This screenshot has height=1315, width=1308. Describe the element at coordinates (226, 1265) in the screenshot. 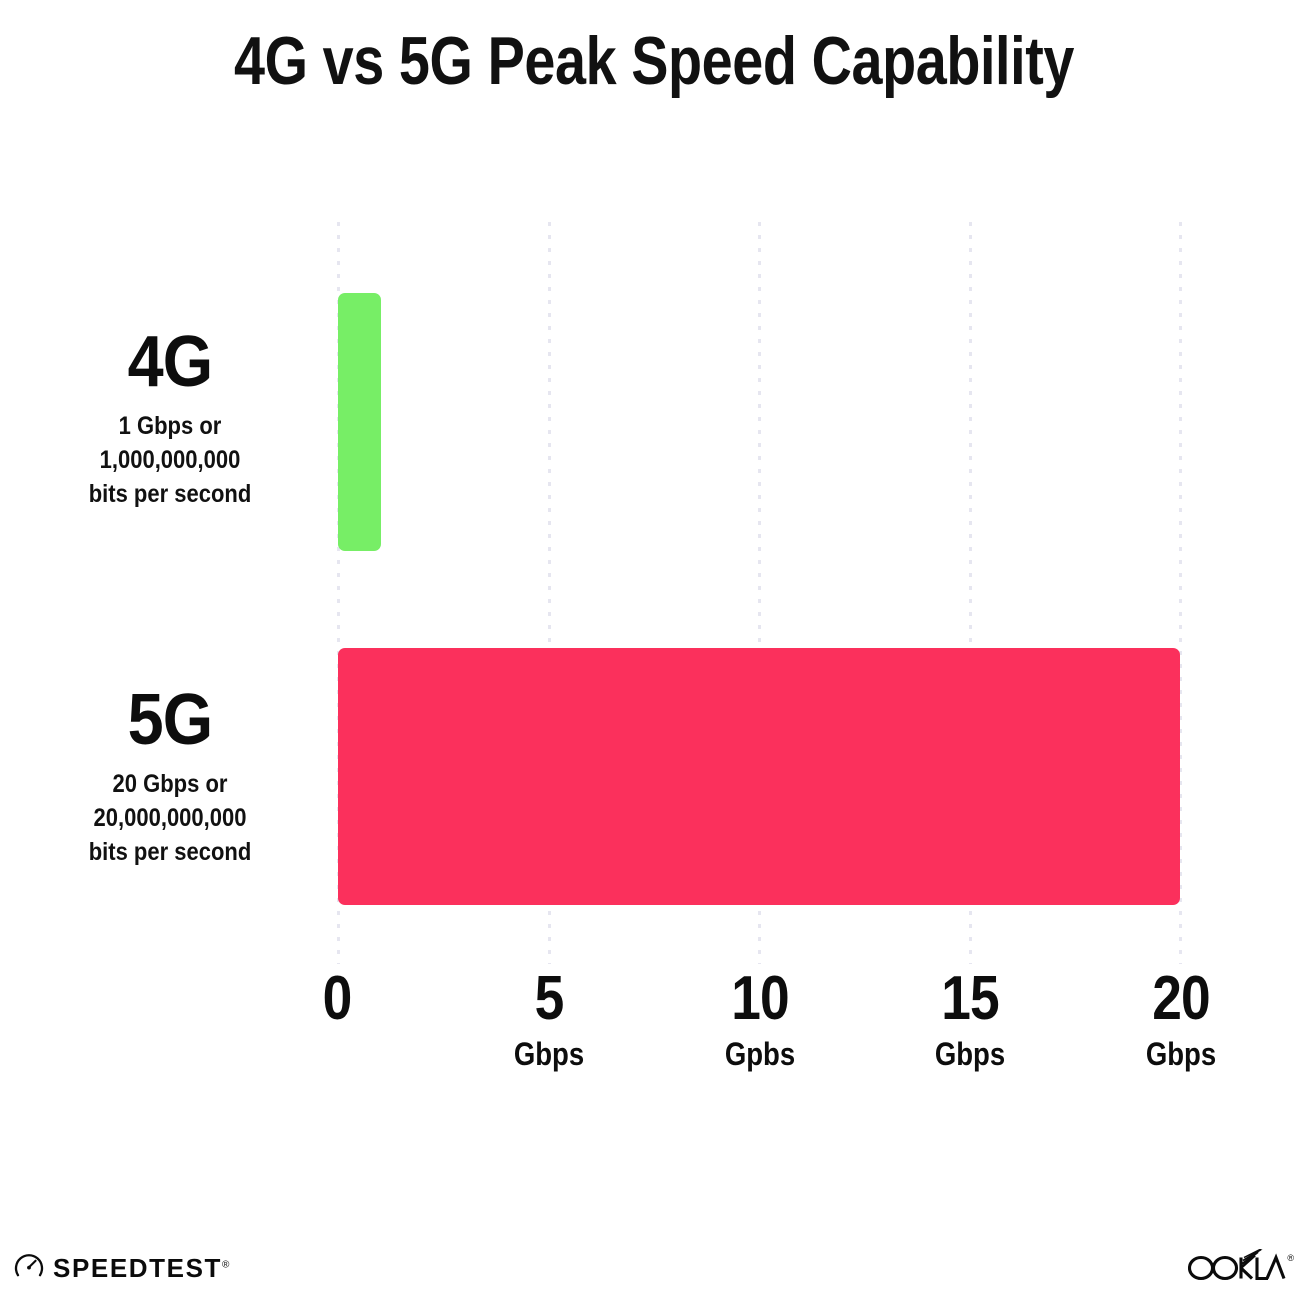

I see `speedtest-trademark: ®` at that location.